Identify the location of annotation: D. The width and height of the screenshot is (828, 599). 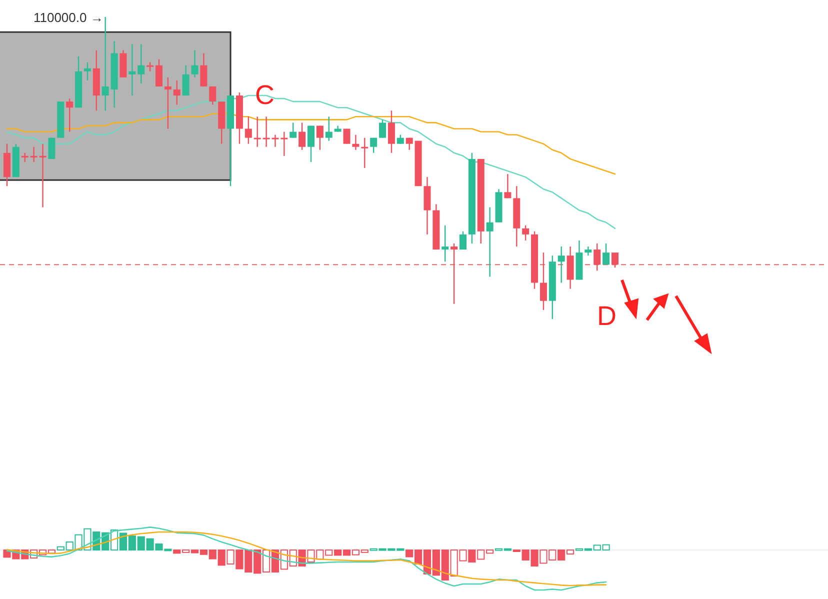
(606, 316).